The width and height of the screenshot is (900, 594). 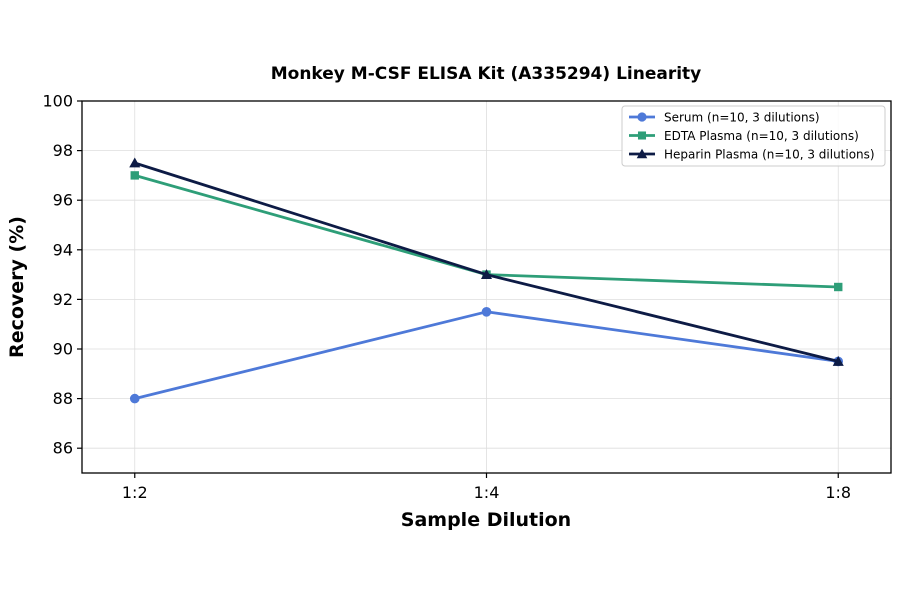 I want to click on y-tick-label: 92, so click(x=63, y=299).